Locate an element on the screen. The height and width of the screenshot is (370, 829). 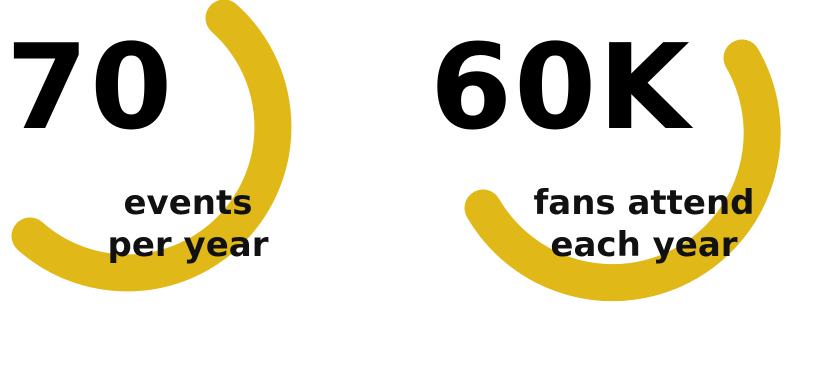
stat-caption-fans: fans attend each year is located at coordinates (644, 224).